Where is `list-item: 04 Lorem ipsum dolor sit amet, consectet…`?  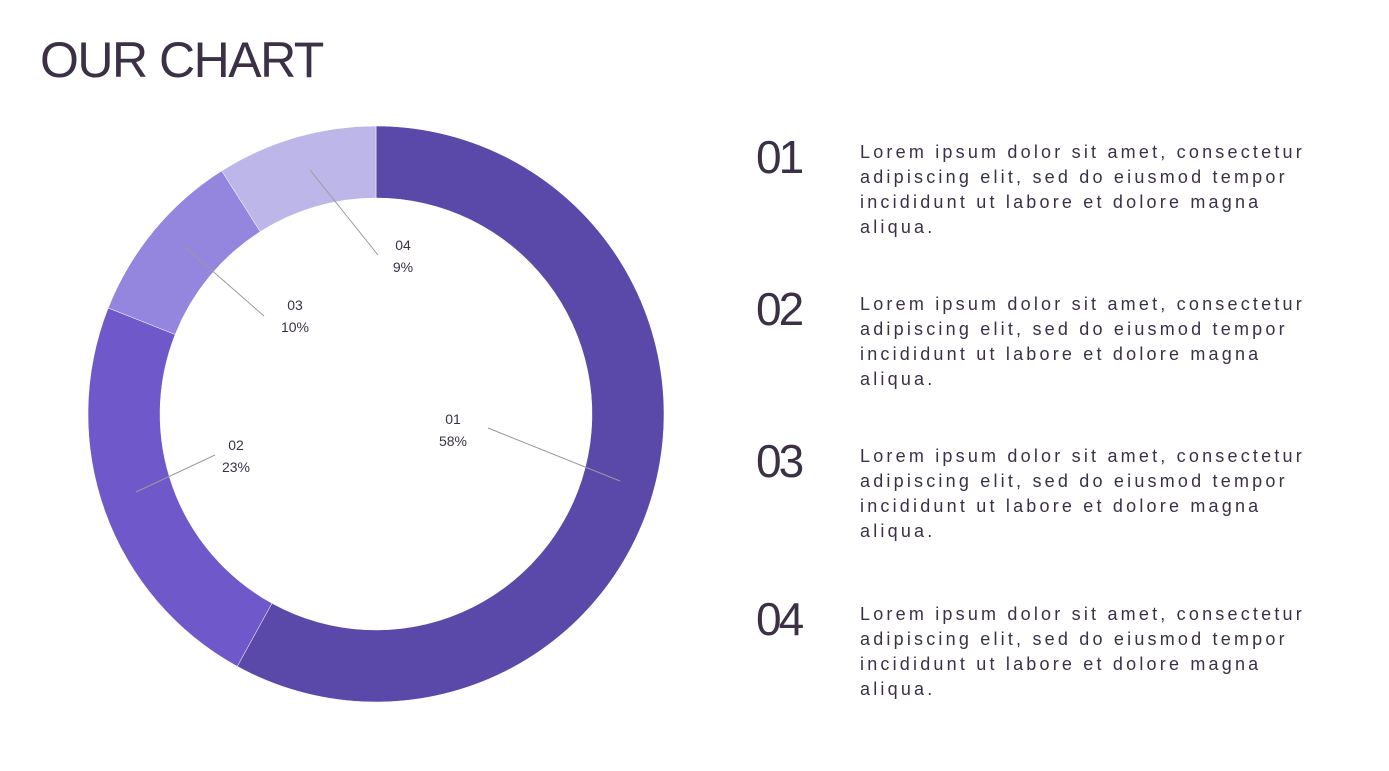
list-item: 04 Lorem ipsum dolor sit amet, consectet… is located at coordinates (1056, 647).